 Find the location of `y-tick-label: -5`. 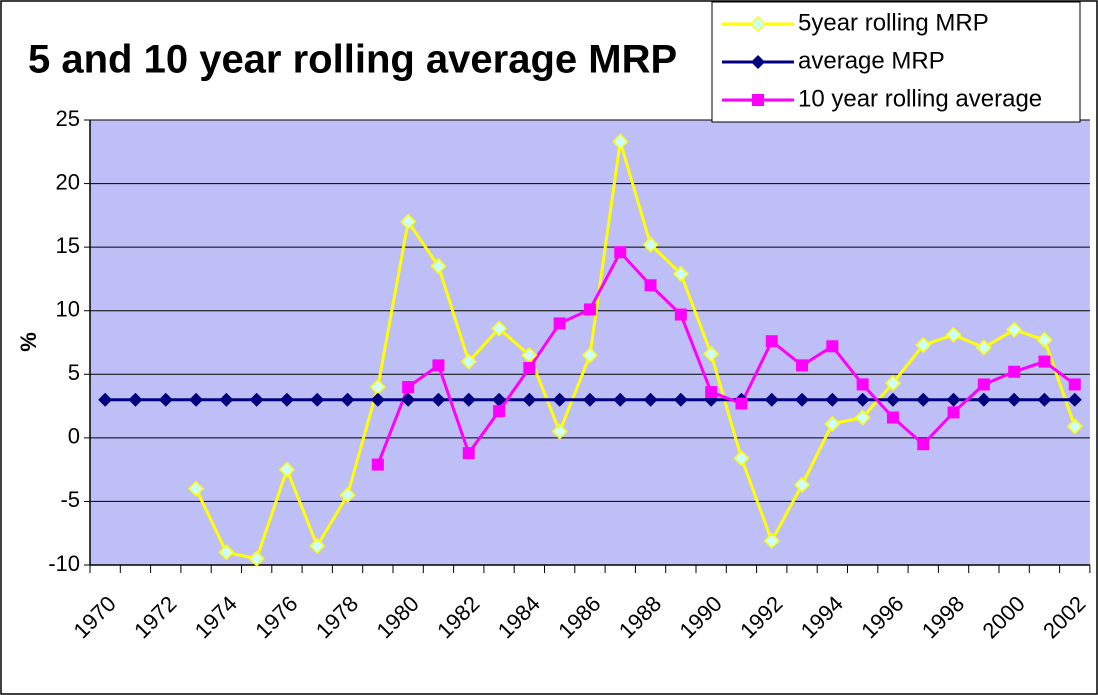

y-tick-label: -5 is located at coordinates (70, 499).